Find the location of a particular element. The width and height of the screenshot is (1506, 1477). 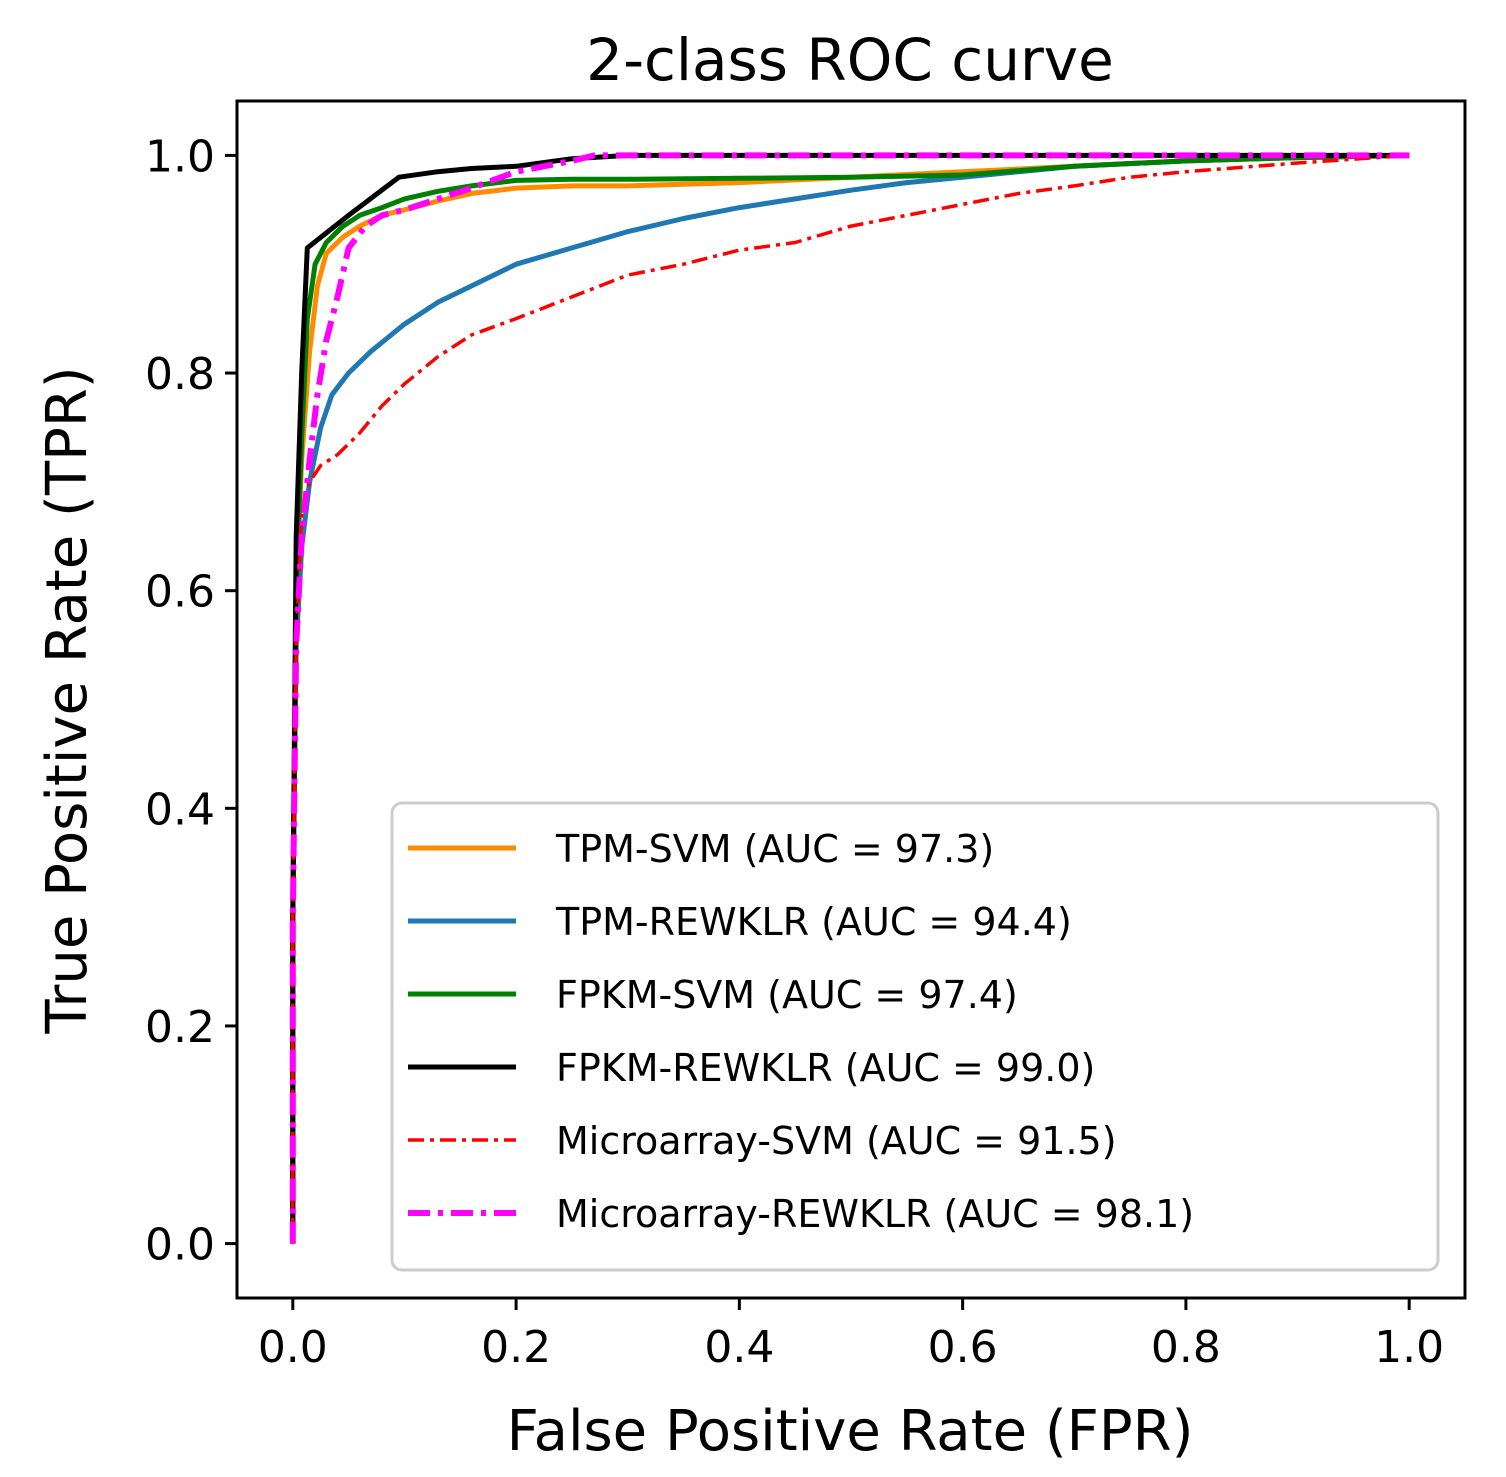

x-tick-label: 0.8 is located at coordinates (1186, 1347).